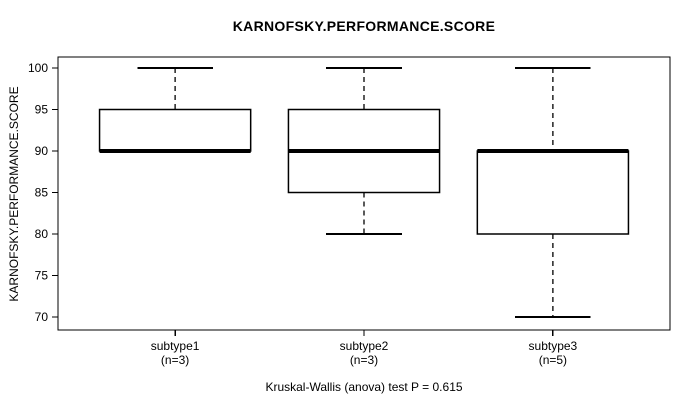  I want to click on chart-title: KARNOFSKY.PERFORMANCE.SCORE, so click(364, 26).